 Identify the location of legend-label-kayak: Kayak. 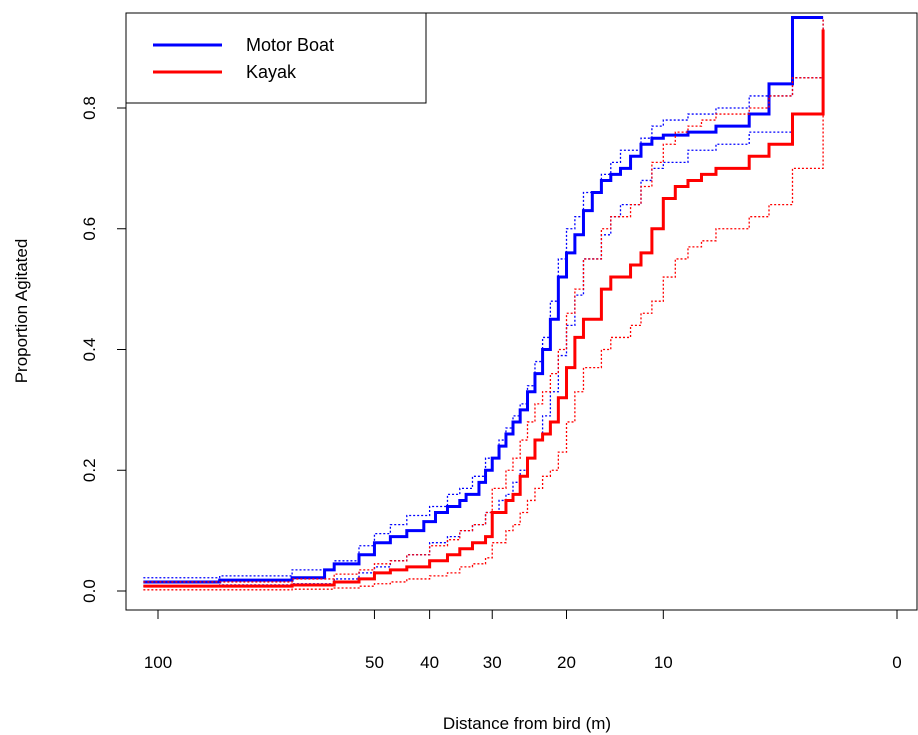
(271, 72).